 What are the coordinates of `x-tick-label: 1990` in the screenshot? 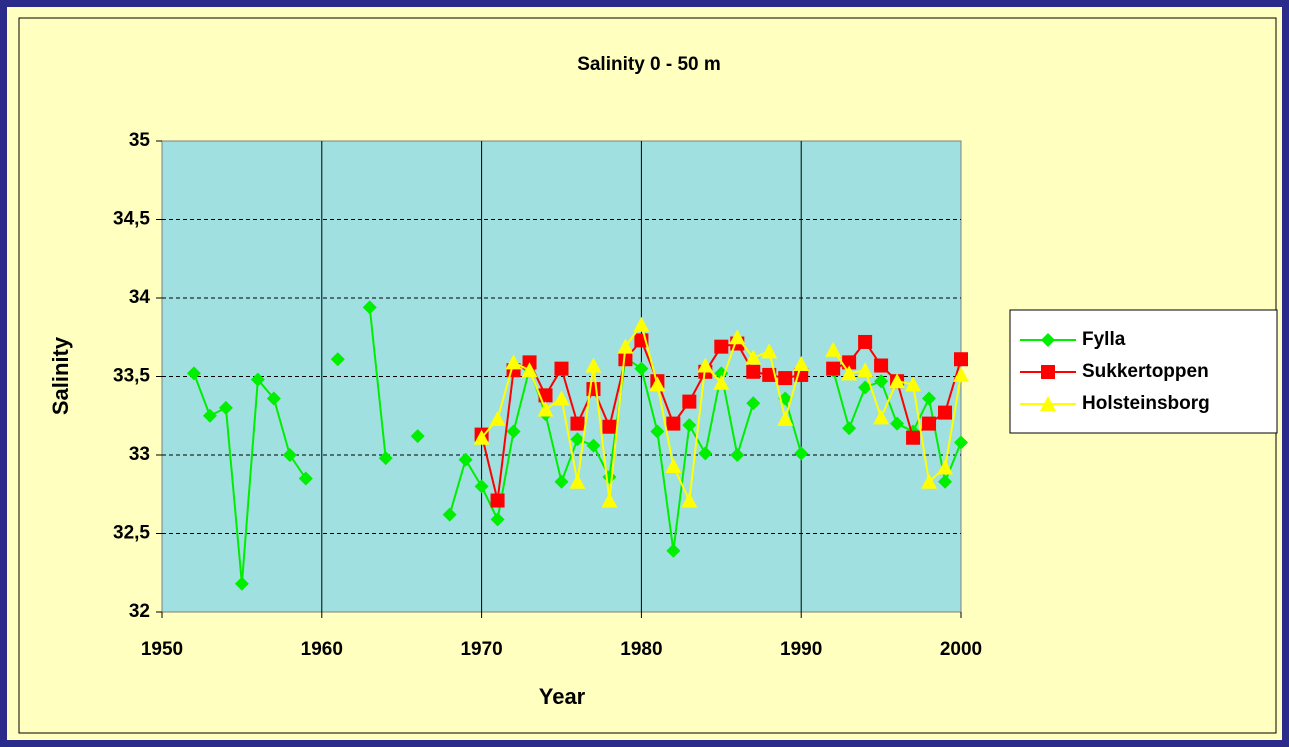 It's located at (801, 649).